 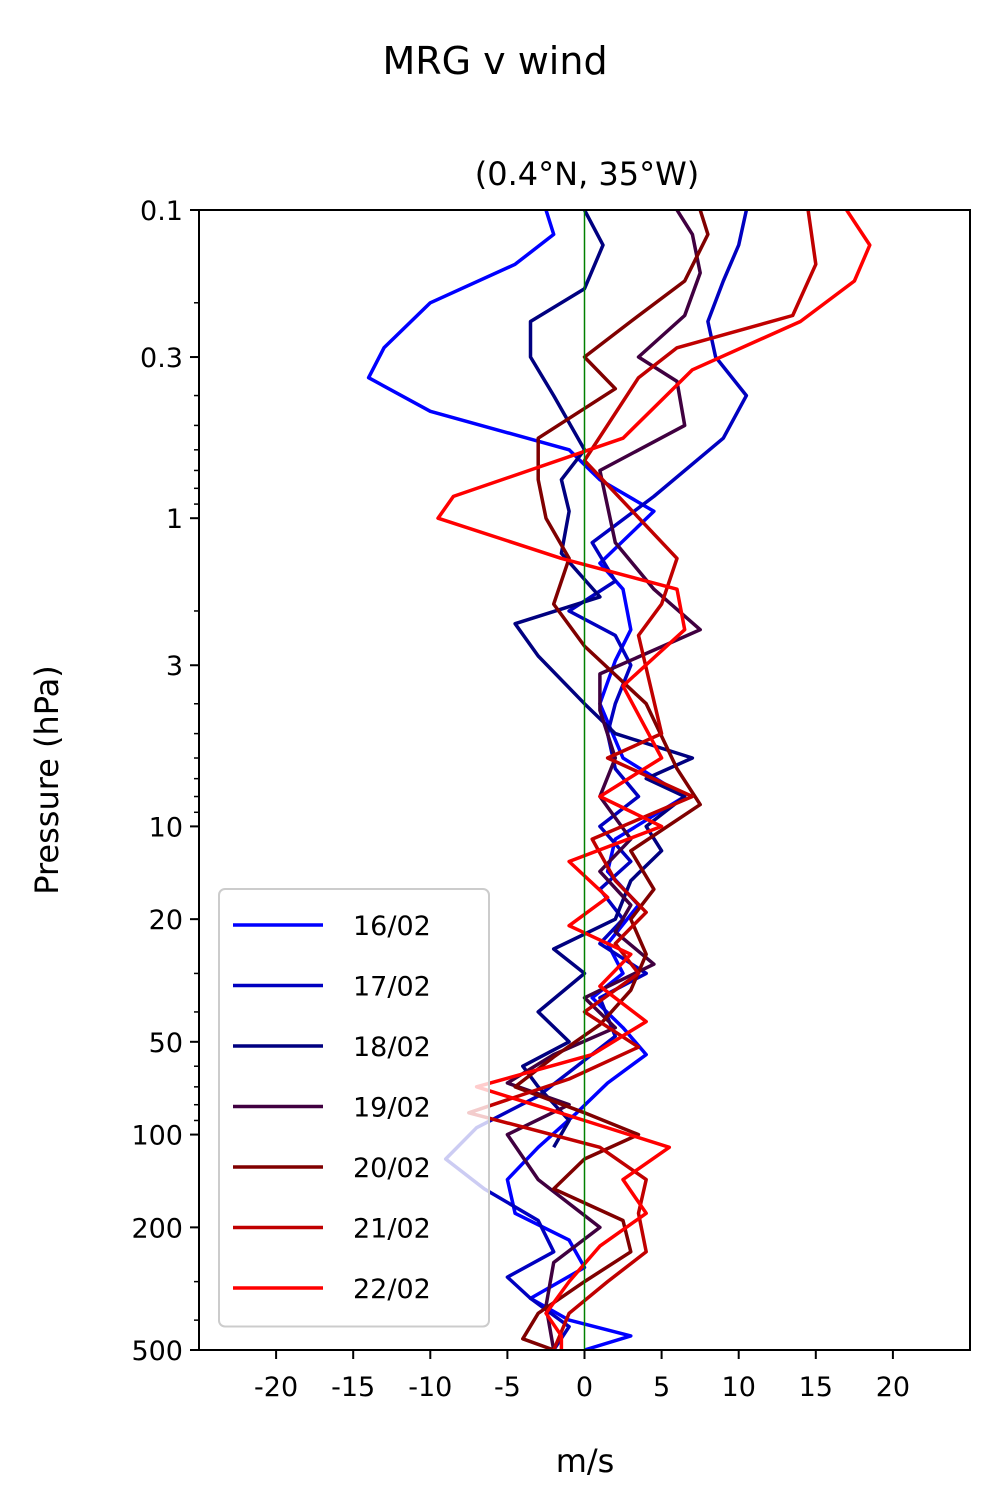 What do you see at coordinates (584, 1387) in the screenshot?
I see `x-tick-label: 0` at bounding box center [584, 1387].